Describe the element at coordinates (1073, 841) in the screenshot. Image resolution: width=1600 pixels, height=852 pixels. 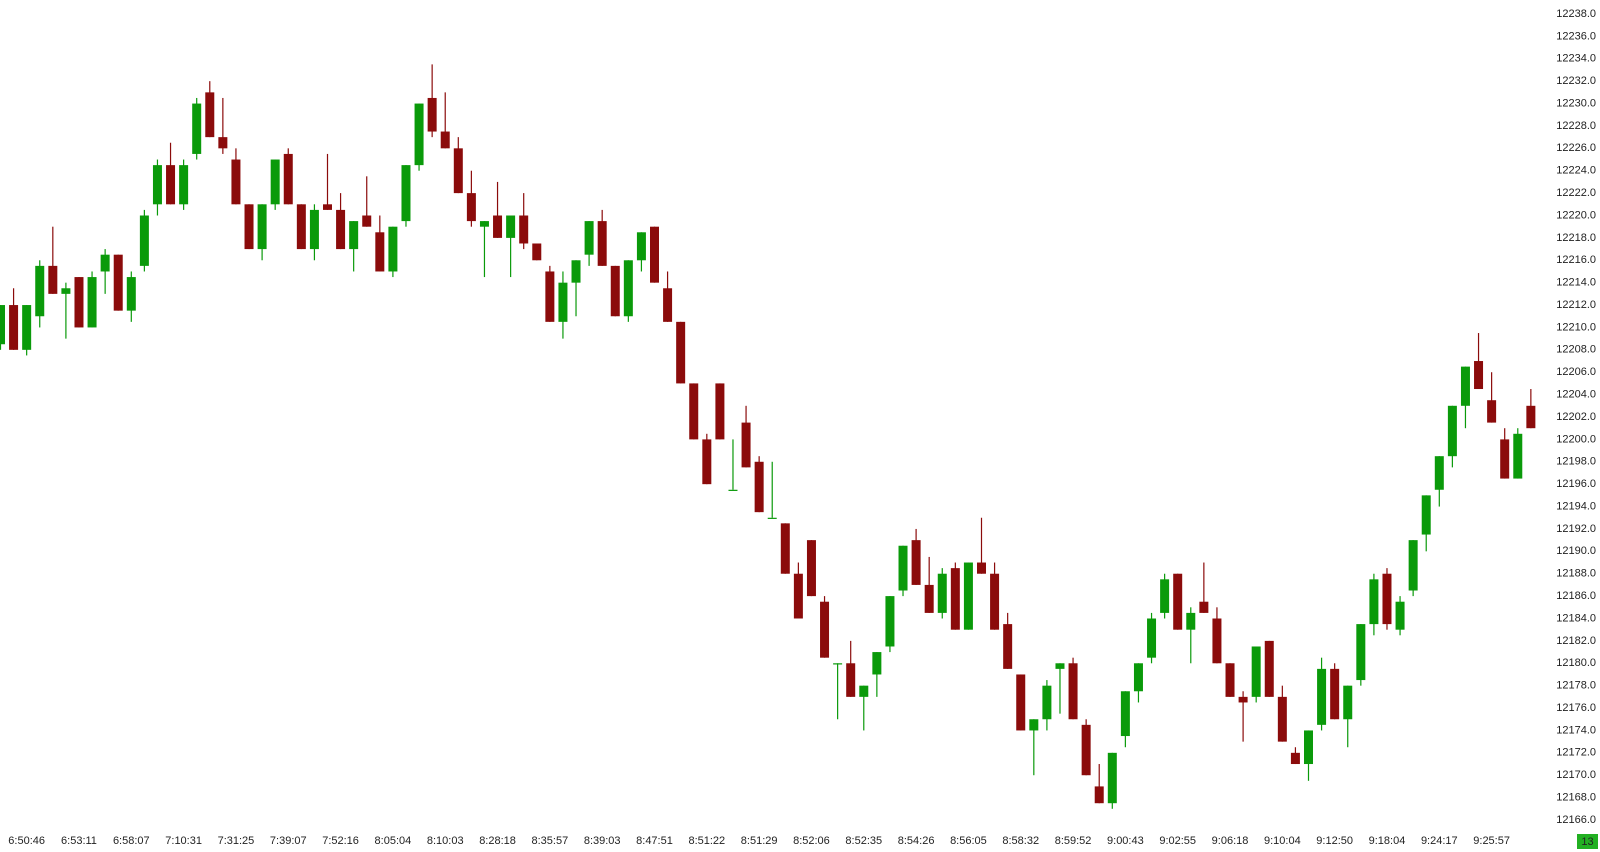
I see `x-tick-label: 8:59:52` at that location.